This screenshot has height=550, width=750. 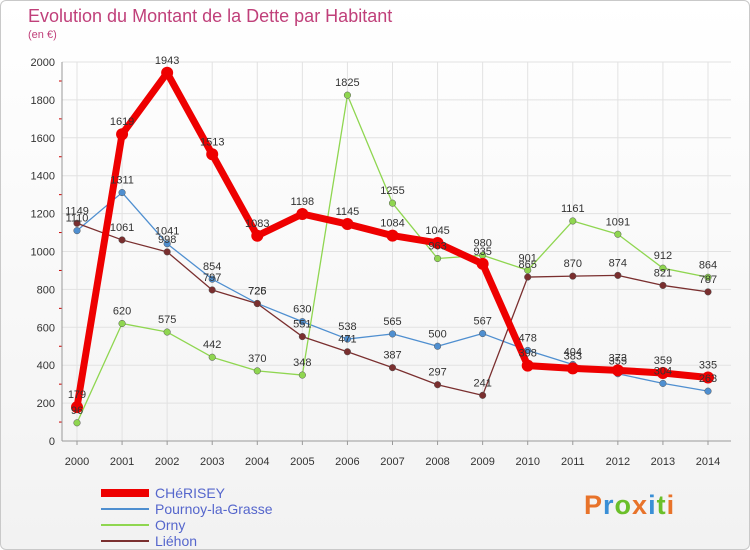 I want to click on data-label: 963, so click(x=437, y=247).